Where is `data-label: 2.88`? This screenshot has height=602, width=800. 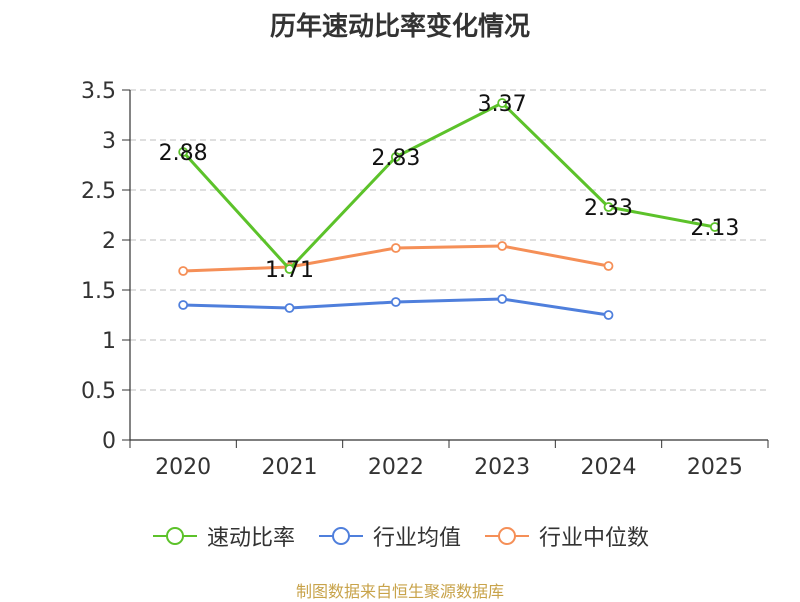 data-label: 2.88 is located at coordinates (183, 153).